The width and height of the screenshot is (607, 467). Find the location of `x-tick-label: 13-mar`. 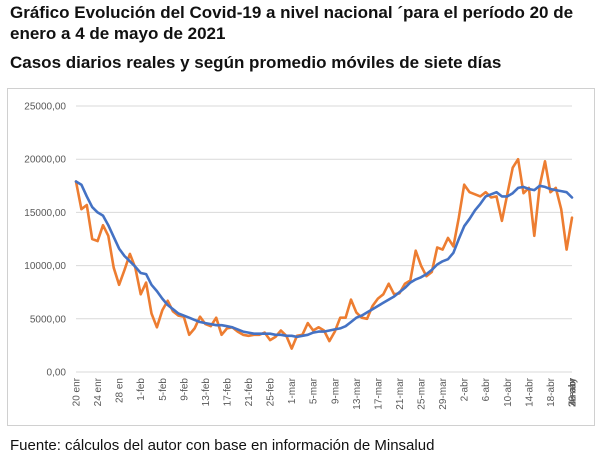

x-tick-label: 13-mar is located at coordinates (357, 393).